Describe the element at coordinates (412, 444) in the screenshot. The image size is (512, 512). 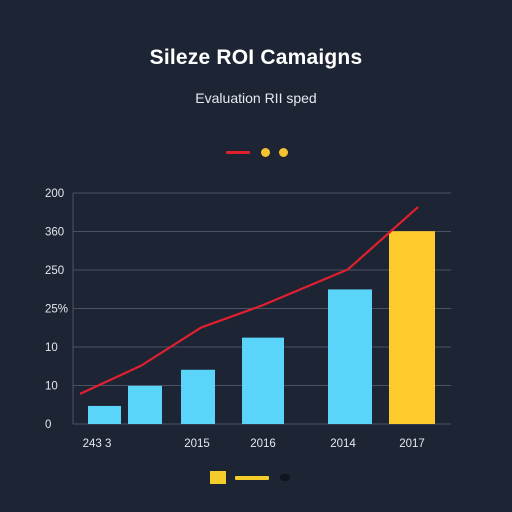
I see `x-tick-label: 2017` at that location.